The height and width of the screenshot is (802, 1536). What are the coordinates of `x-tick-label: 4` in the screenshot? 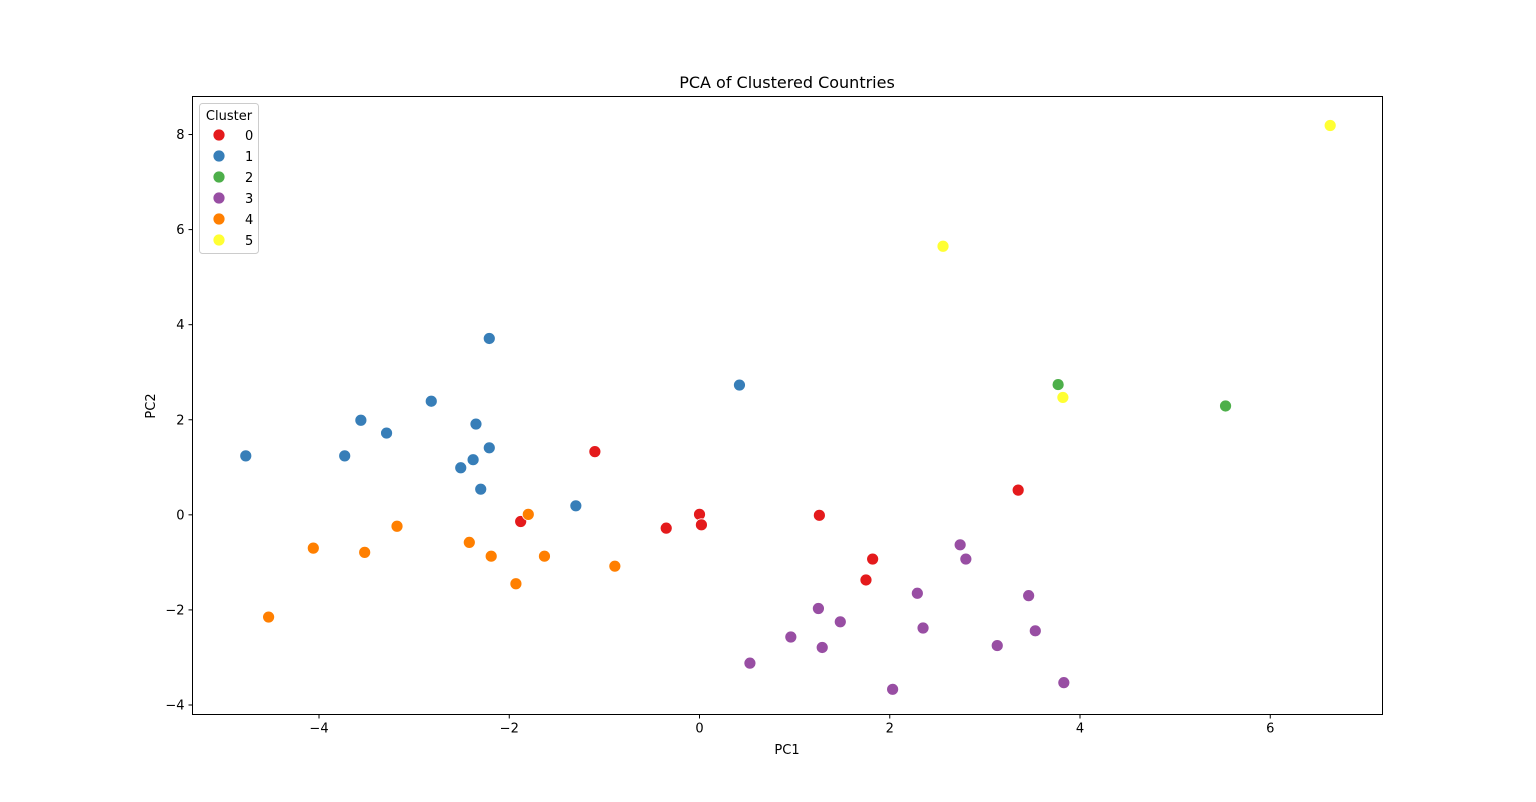 It's located at (1080, 729).